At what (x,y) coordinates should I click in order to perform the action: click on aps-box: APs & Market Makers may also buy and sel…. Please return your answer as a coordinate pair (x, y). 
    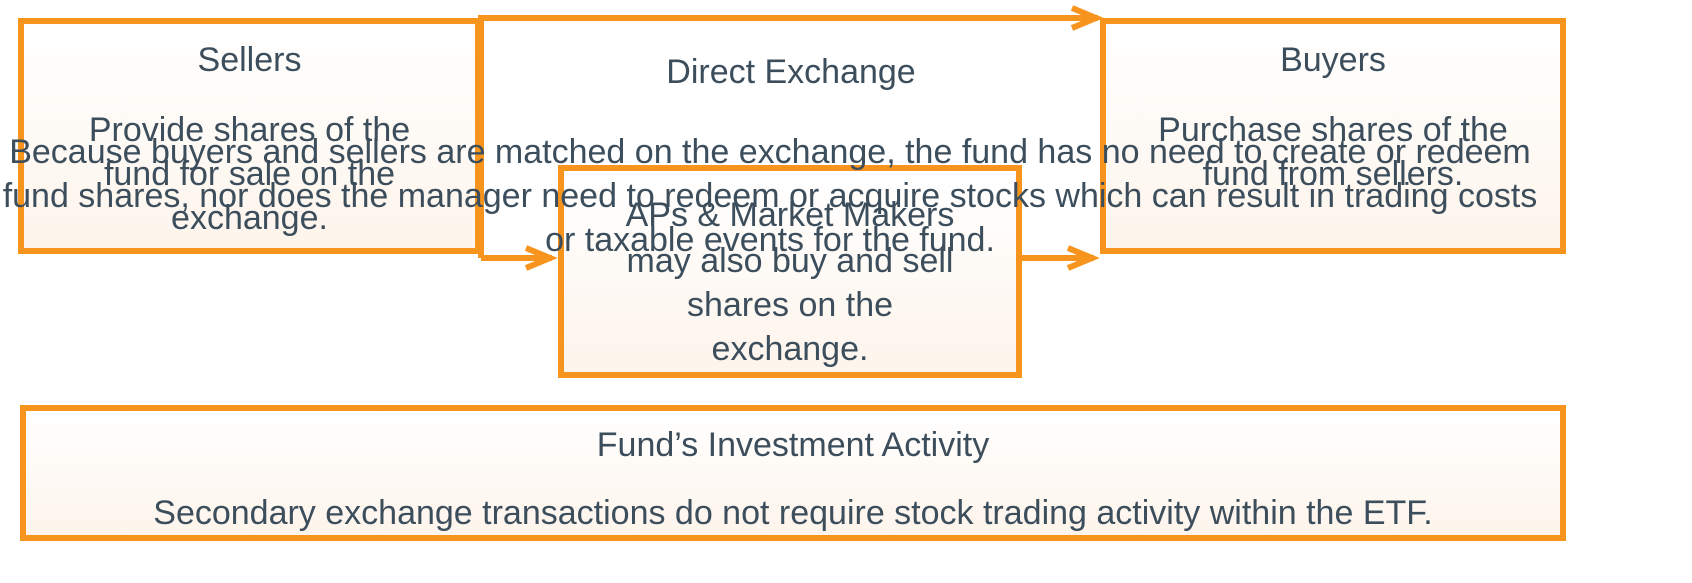
    Looking at the image, I should click on (790, 271).